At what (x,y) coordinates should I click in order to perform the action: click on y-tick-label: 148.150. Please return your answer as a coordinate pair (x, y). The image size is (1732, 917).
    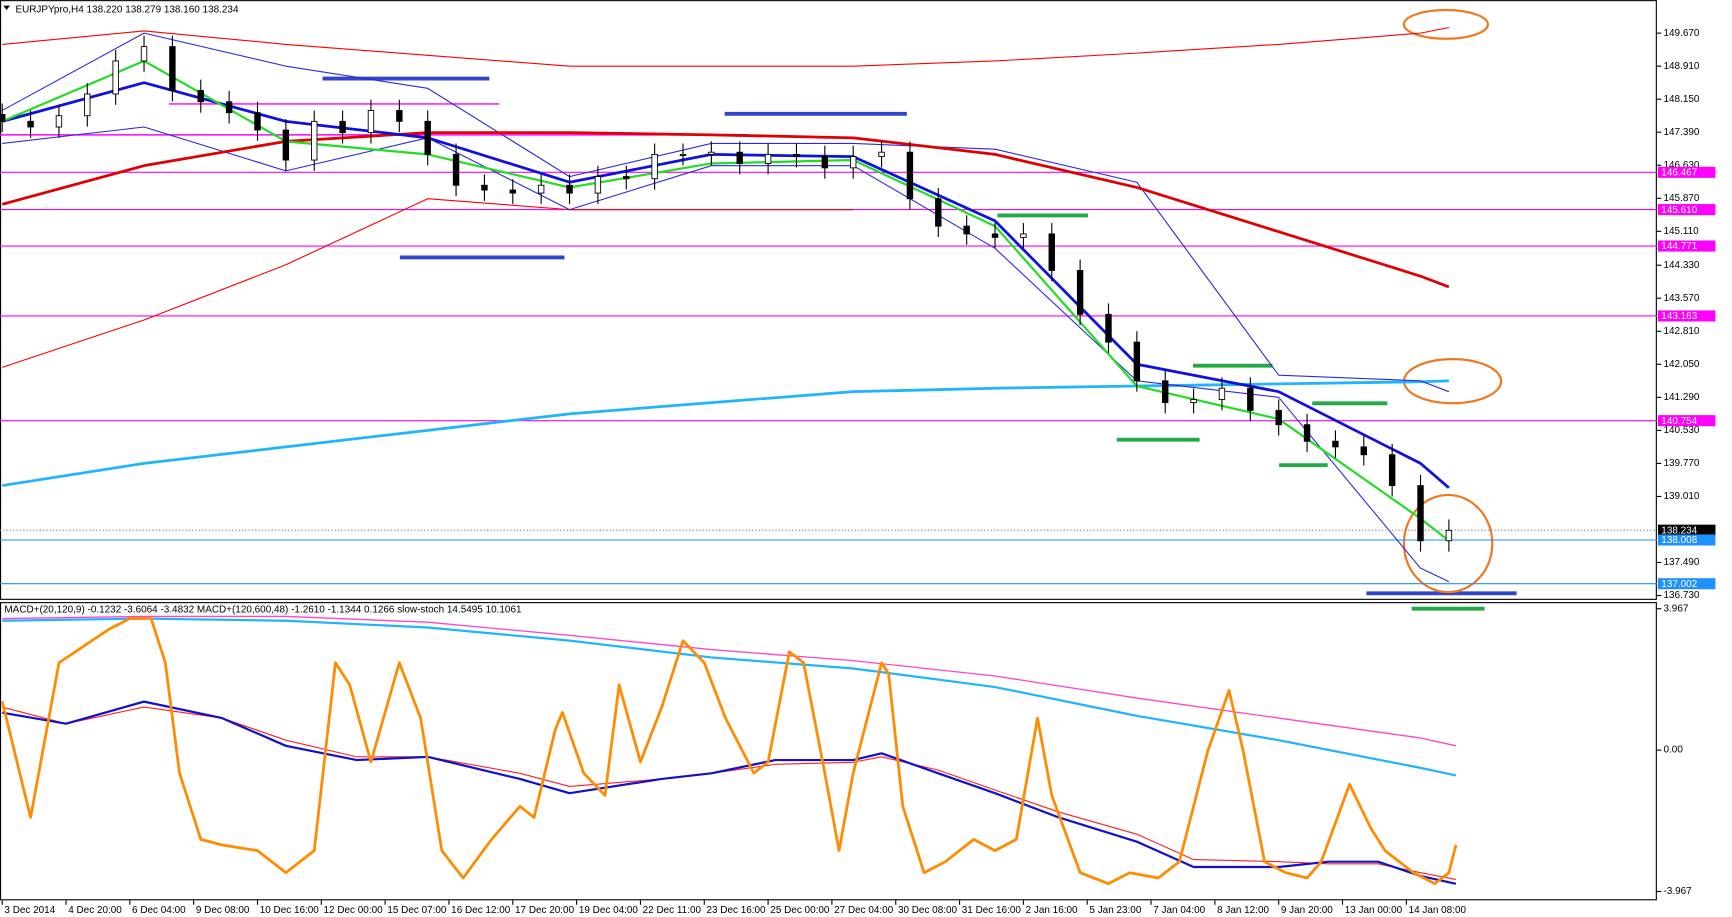
    Looking at the image, I should click on (1682, 99).